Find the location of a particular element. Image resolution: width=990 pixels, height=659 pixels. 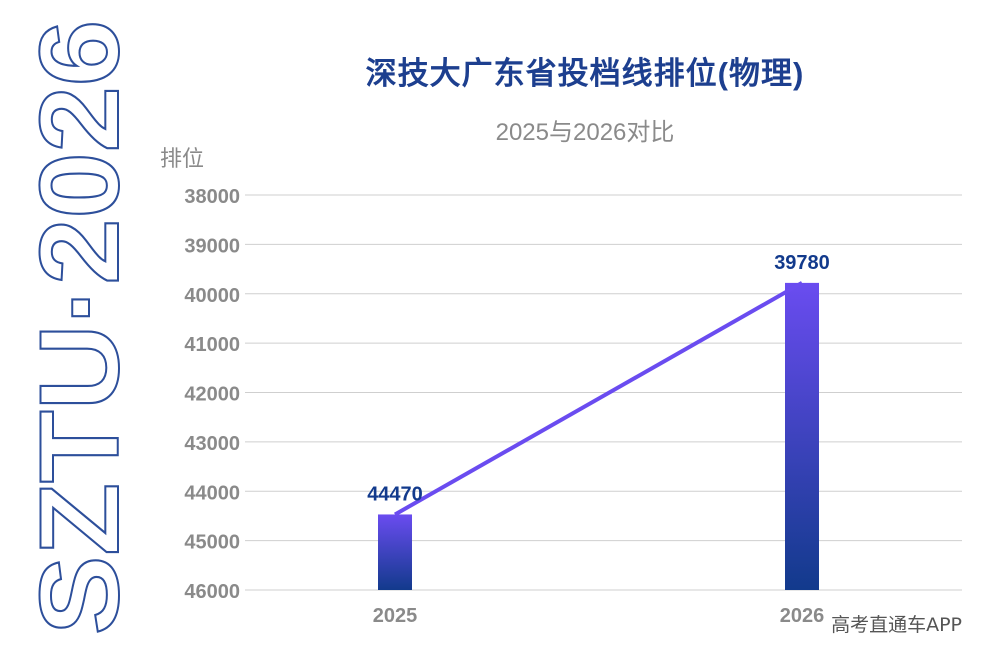

x-axis-ticks: 2025 2026 is located at coordinates (599, 616).